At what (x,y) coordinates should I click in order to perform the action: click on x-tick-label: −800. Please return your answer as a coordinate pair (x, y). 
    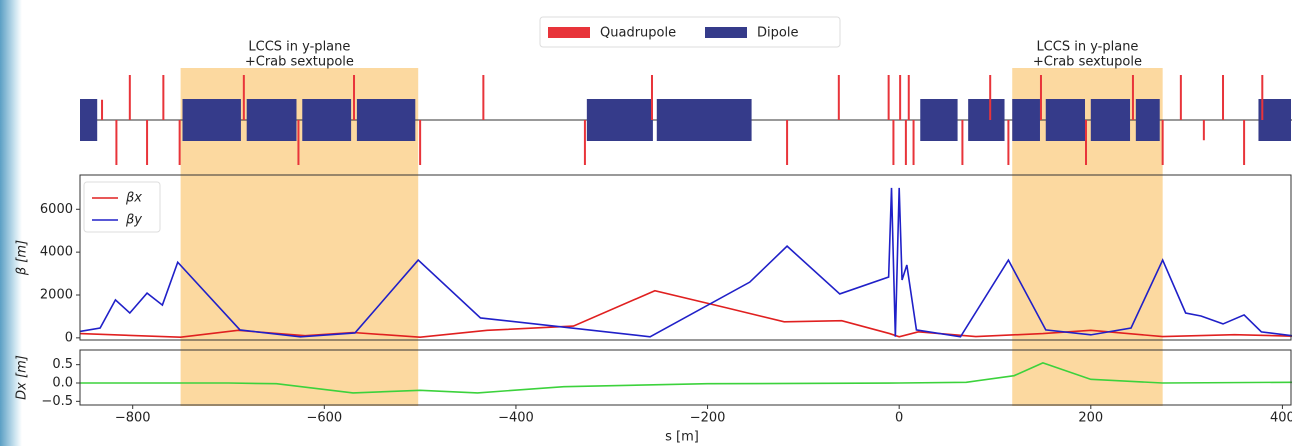
    Looking at the image, I should click on (133, 418).